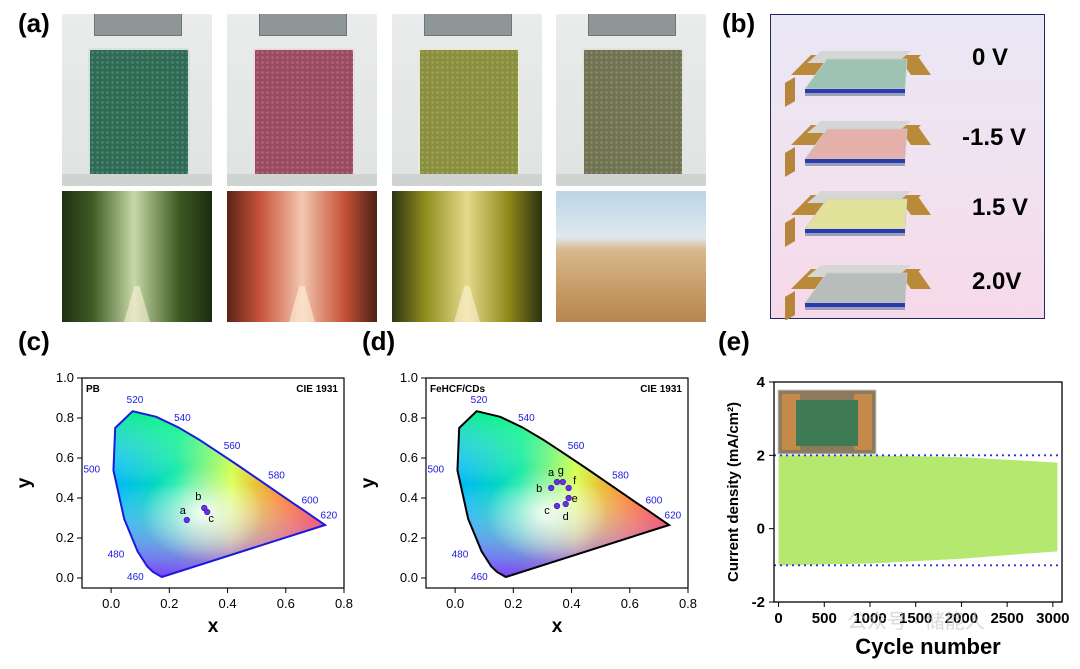  What do you see at coordinates (368, 482) in the screenshot?
I see `y-axis-label: y` at bounding box center [368, 482].